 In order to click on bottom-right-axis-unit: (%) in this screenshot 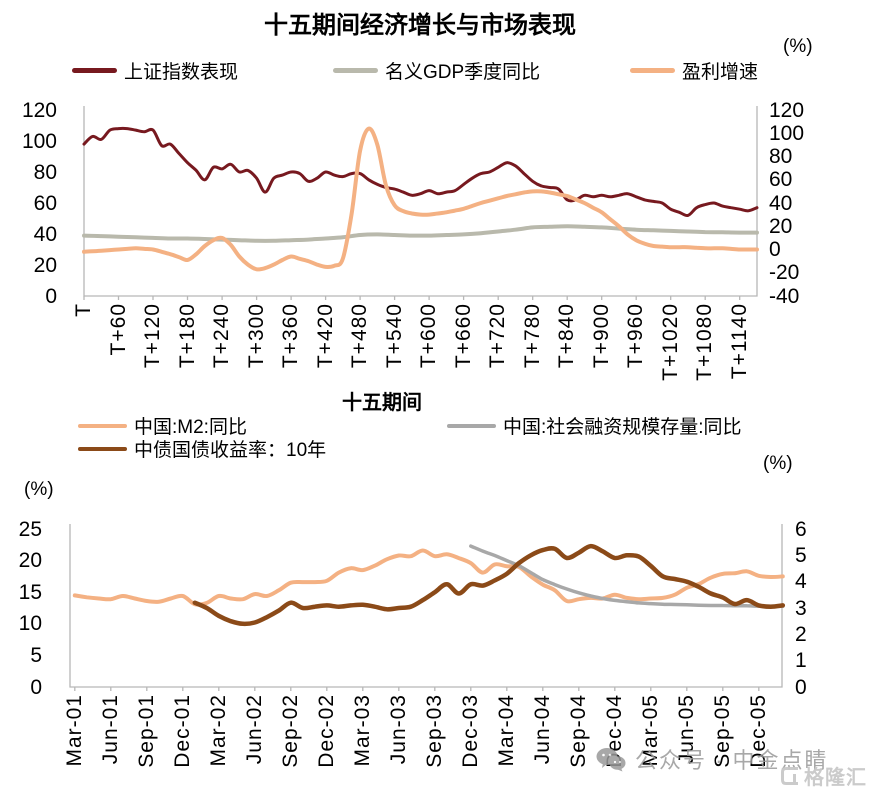, I will do `click(778, 463)`.